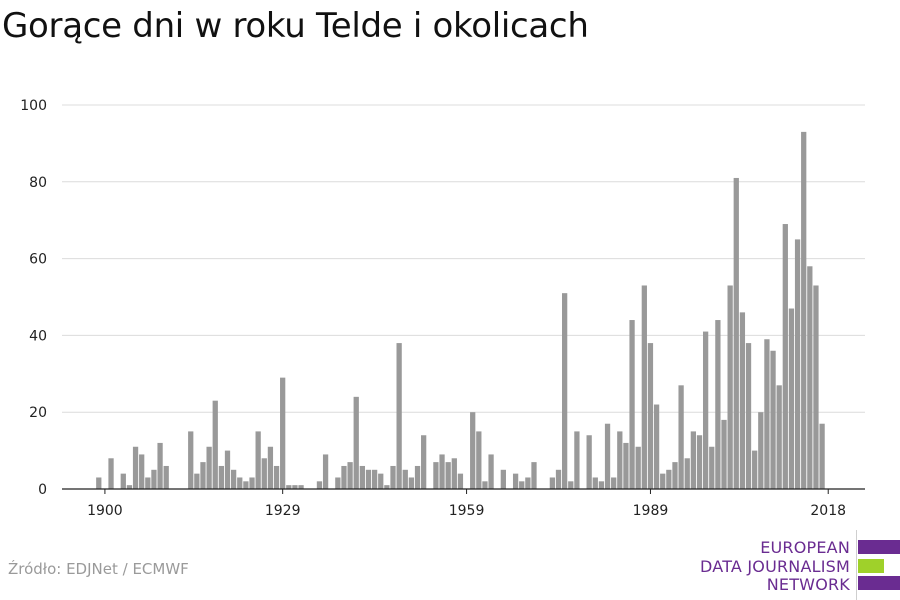  What do you see at coordinates (485, 485) in the screenshot?
I see `bar-1962` at bounding box center [485, 485].